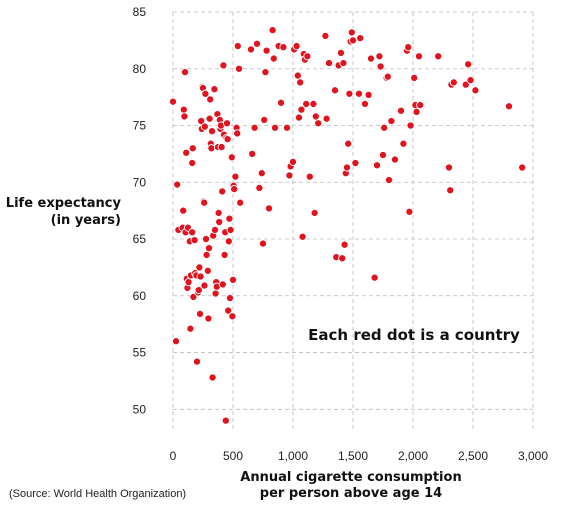 Image resolution: width=563 pixels, height=508 pixels. I want to click on chart-annotation: Each red dot is a country, so click(414, 335).